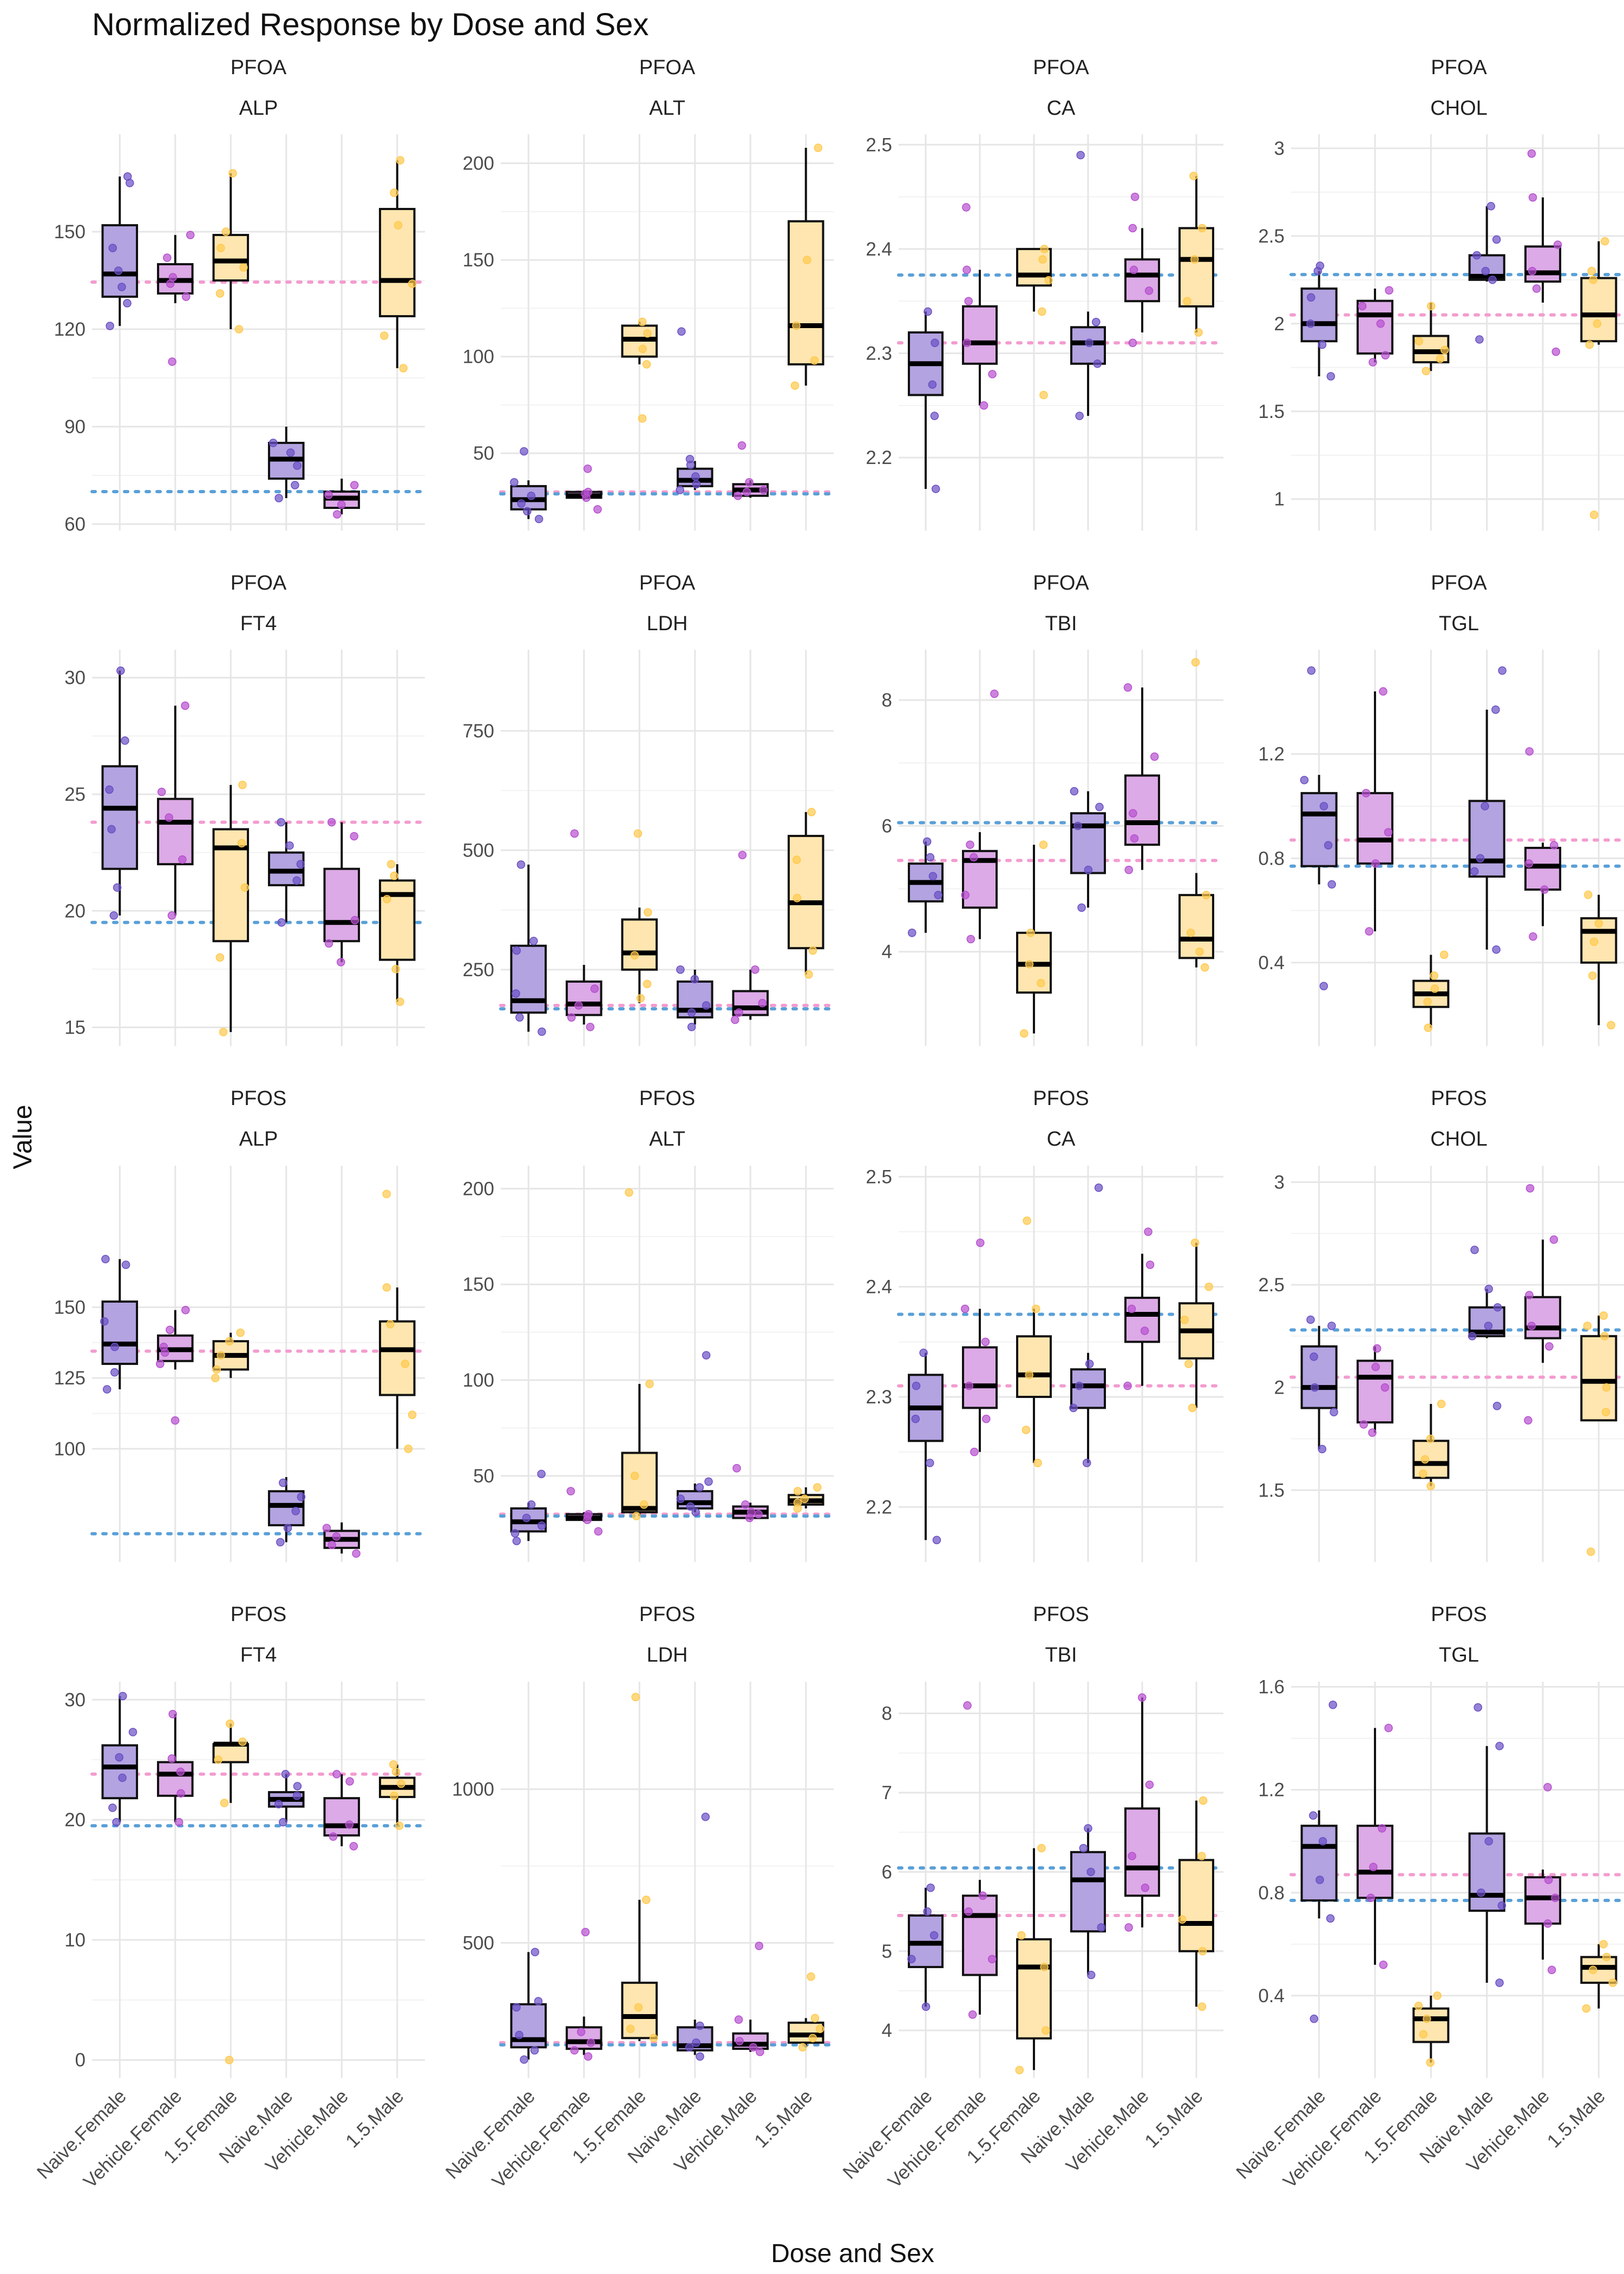  I want to click on box-1.5.Male, so click(805, 293).